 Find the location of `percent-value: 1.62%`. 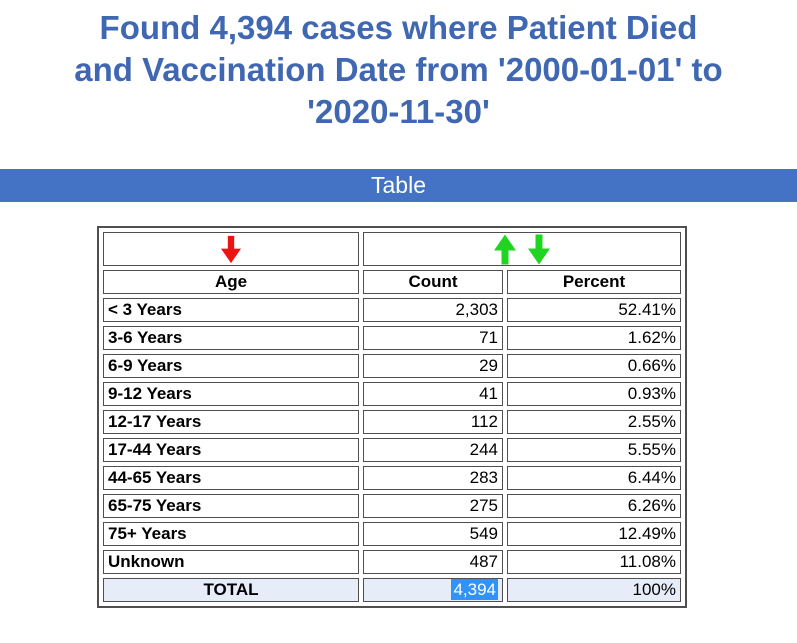

percent-value: 1.62% is located at coordinates (594, 338).